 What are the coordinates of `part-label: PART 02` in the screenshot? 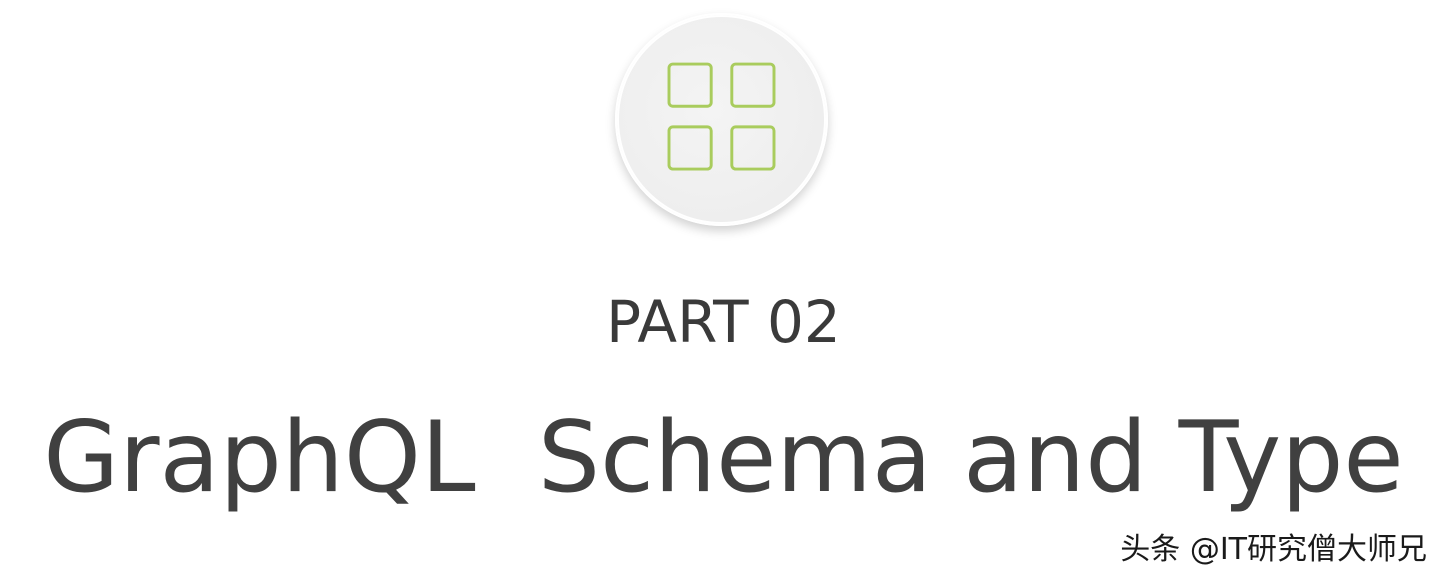 It's located at (723, 322).